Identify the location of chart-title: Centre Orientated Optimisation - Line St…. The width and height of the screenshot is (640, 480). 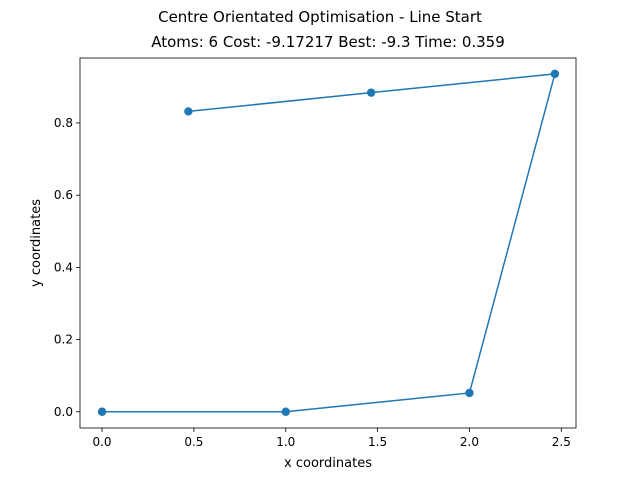
(320, 17).